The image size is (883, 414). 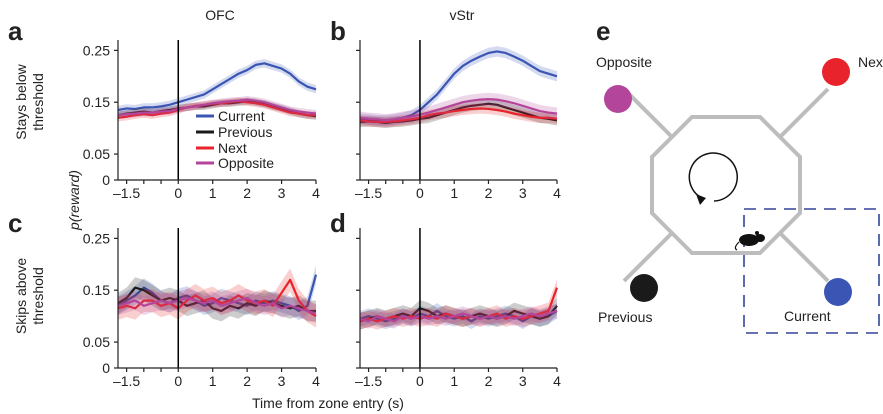 What do you see at coordinates (603, 31) in the screenshot?
I see `panel-letter-e: e` at bounding box center [603, 31].